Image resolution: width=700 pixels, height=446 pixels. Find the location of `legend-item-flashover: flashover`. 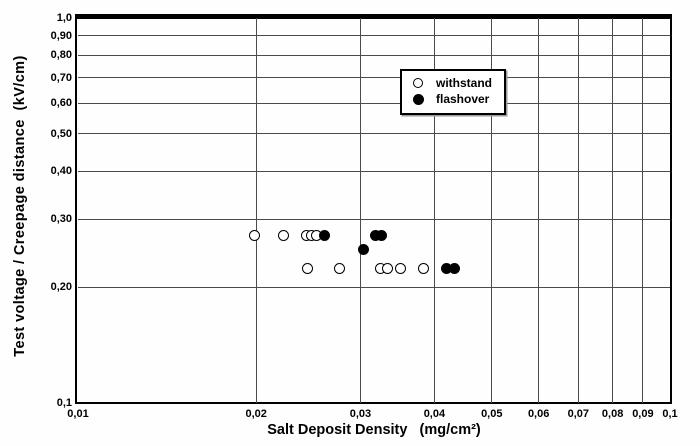

legend-item-flashover: flashover is located at coordinates (453, 100).